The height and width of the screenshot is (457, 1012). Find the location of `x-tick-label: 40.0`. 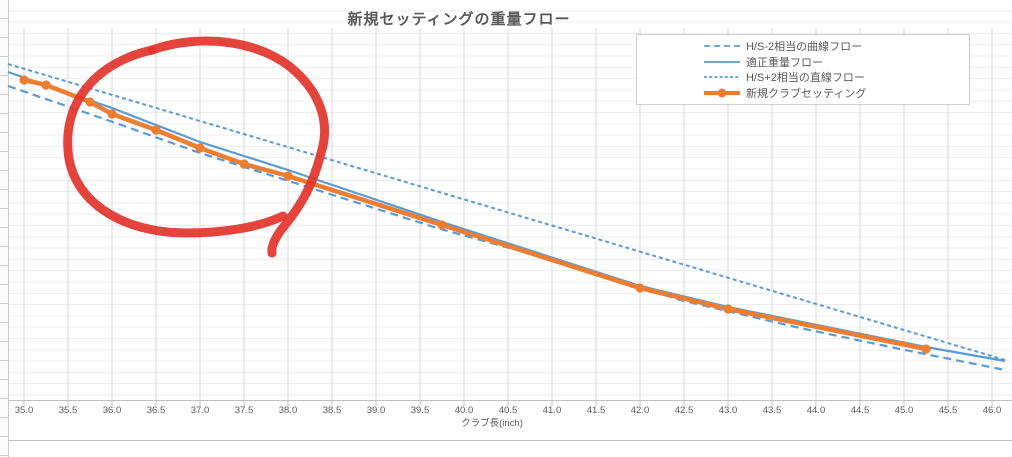

x-tick-label: 40.0 is located at coordinates (464, 410).